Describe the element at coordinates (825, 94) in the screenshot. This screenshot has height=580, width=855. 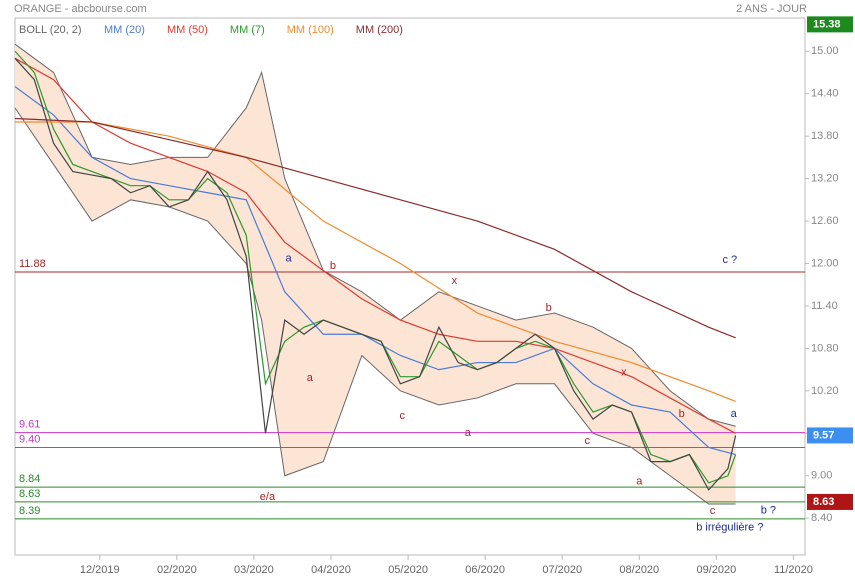
I see `y-tick-label: 14.40` at that location.